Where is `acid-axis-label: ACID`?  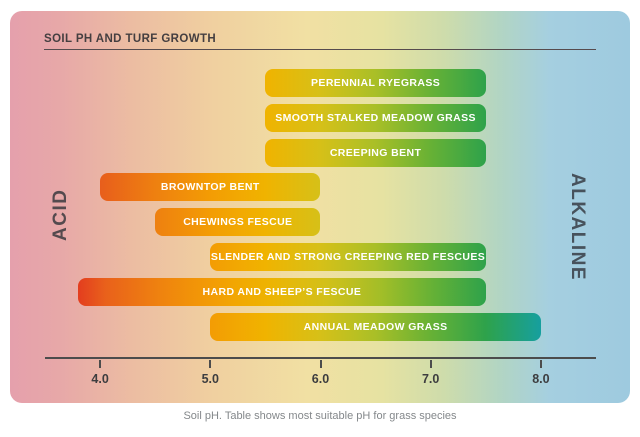
acid-axis-label: ACID is located at coordinates (60, 215).